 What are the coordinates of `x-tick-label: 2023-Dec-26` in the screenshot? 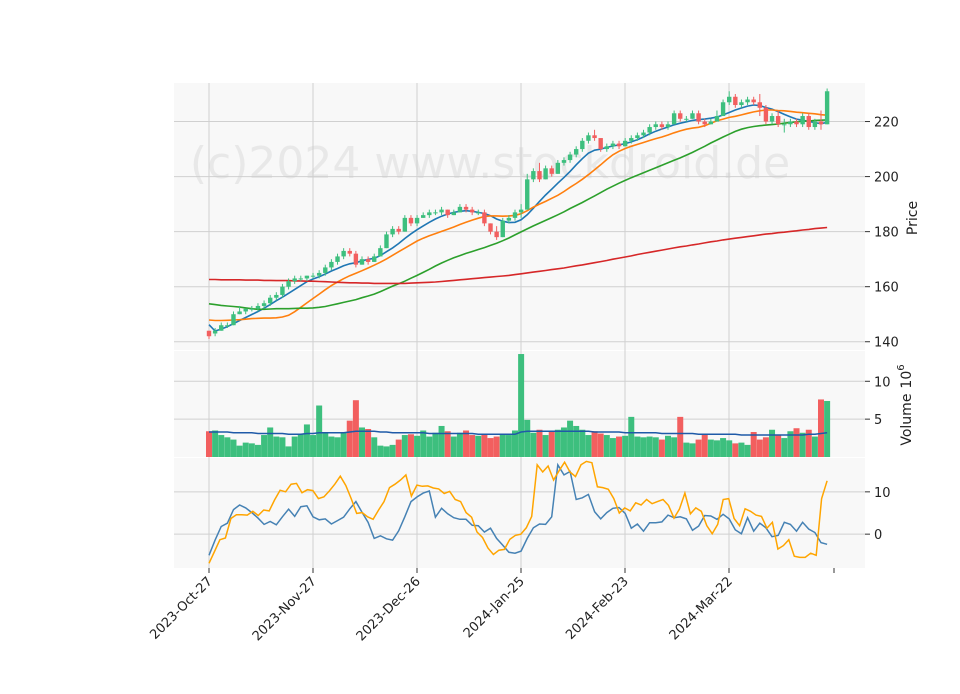 It's located at (389, 609).